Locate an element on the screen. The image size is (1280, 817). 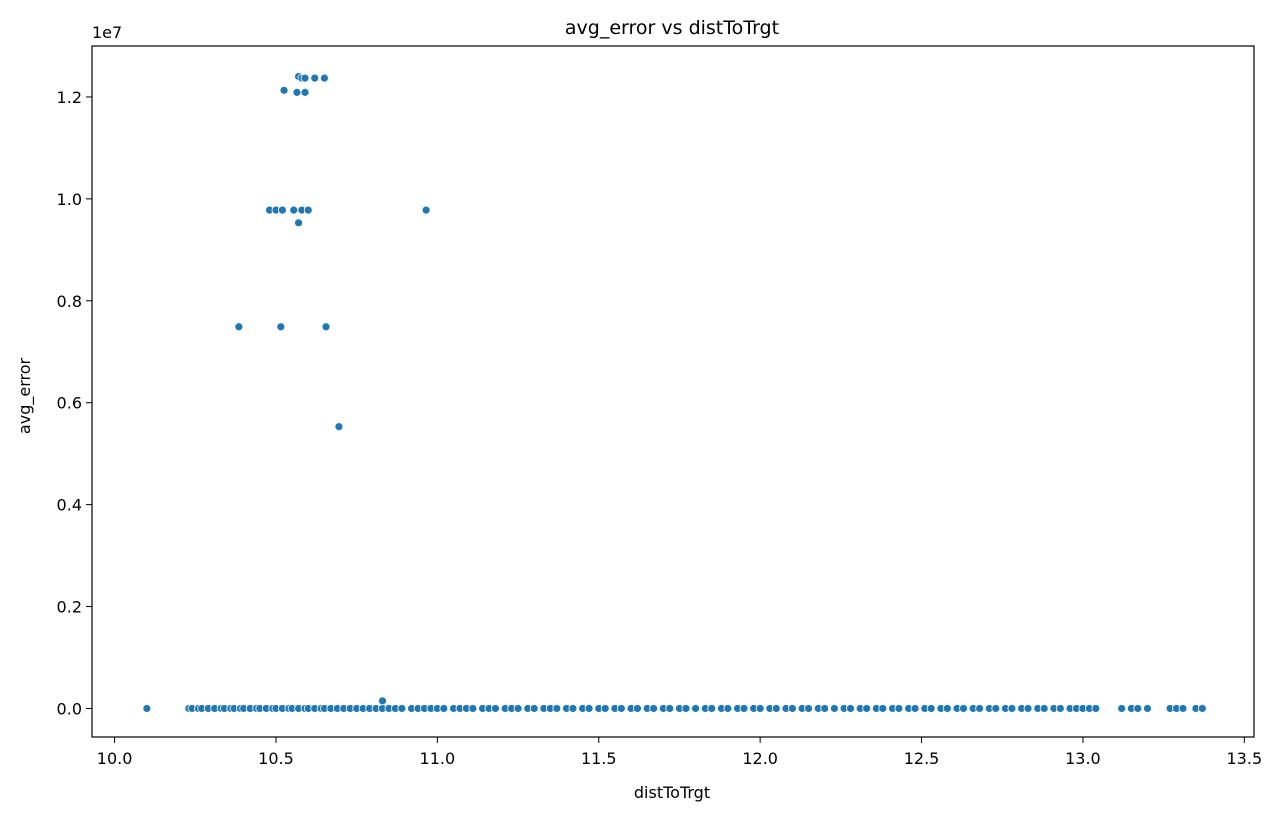
x-tick-label: 13.0 is located at coordinates (1083, 758).